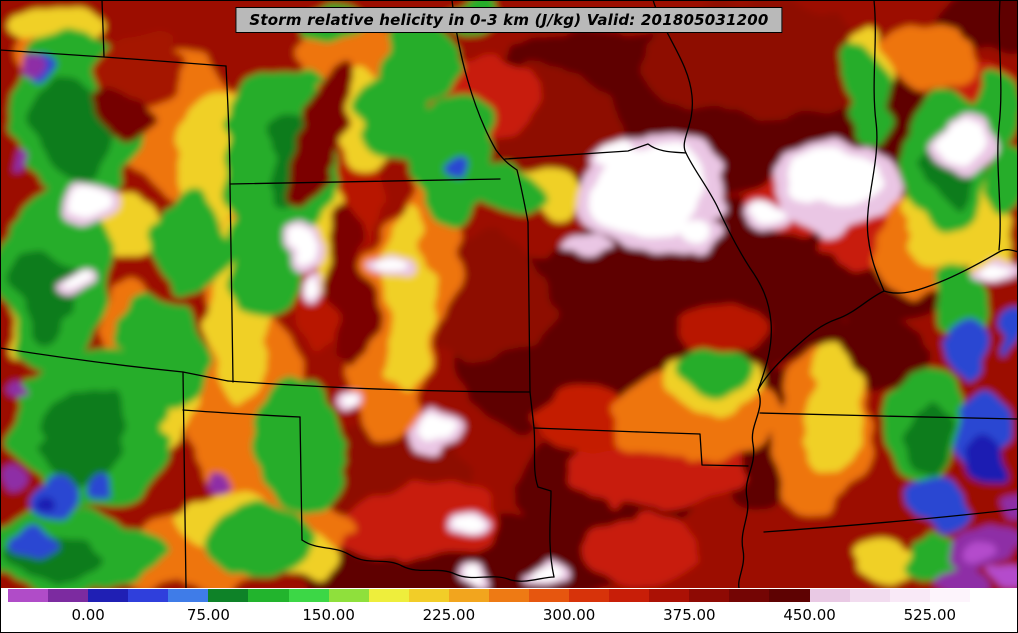 Image resolution: width=1018 pixels, height=633 pixels. What do you see at coordinates (449, 615) in the screenshot?
I see `colorbar-tick-label: 225.00` at bounding box center [449, 615].